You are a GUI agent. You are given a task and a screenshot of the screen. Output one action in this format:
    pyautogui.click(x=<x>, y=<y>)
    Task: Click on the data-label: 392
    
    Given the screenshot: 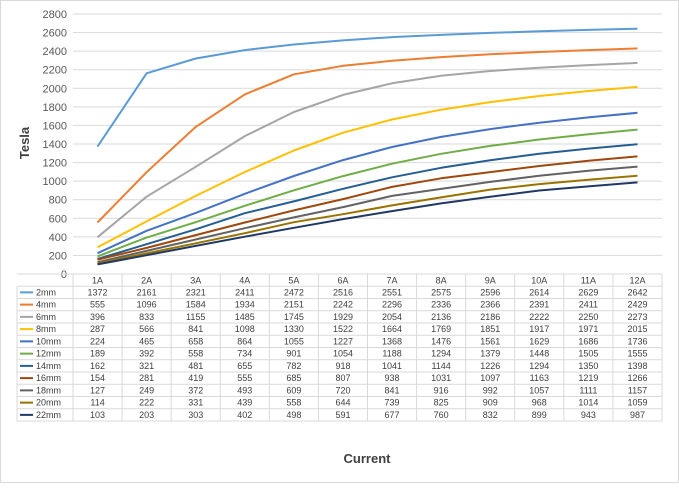 What is the action you would take?
    pyautogui.click(x=146, y=354)
    